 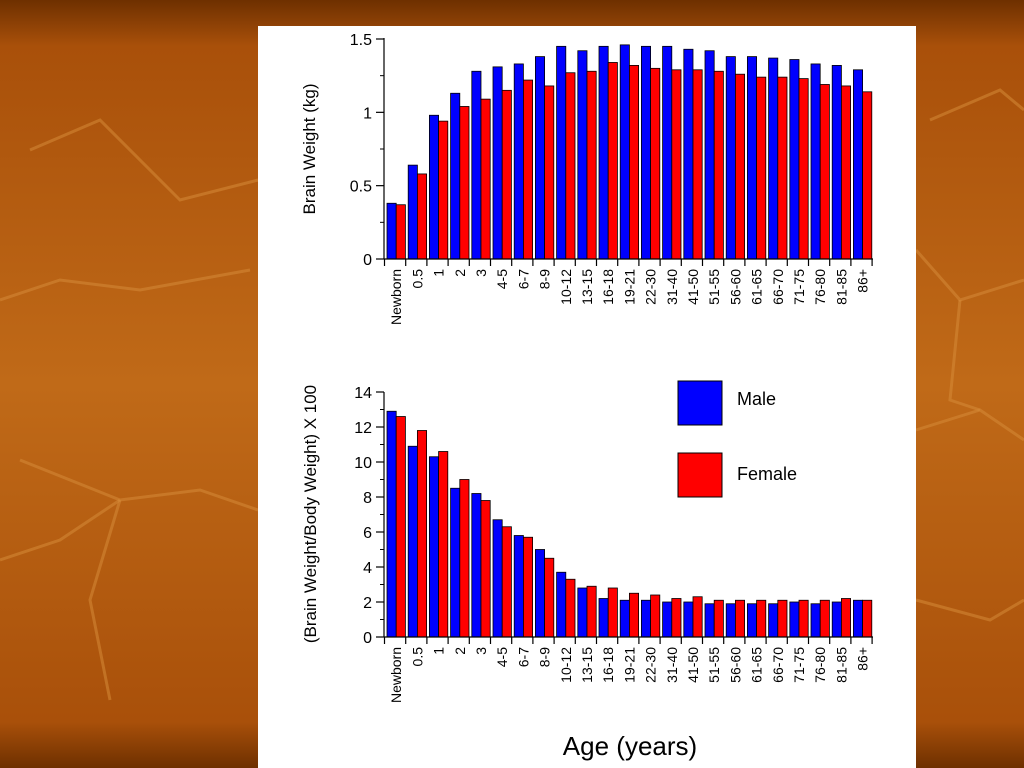 What do you see at coordinates (361, 187) in the screenshot?
I see `top-y-tick-label: 0.5` at bounding box center [361, 187].